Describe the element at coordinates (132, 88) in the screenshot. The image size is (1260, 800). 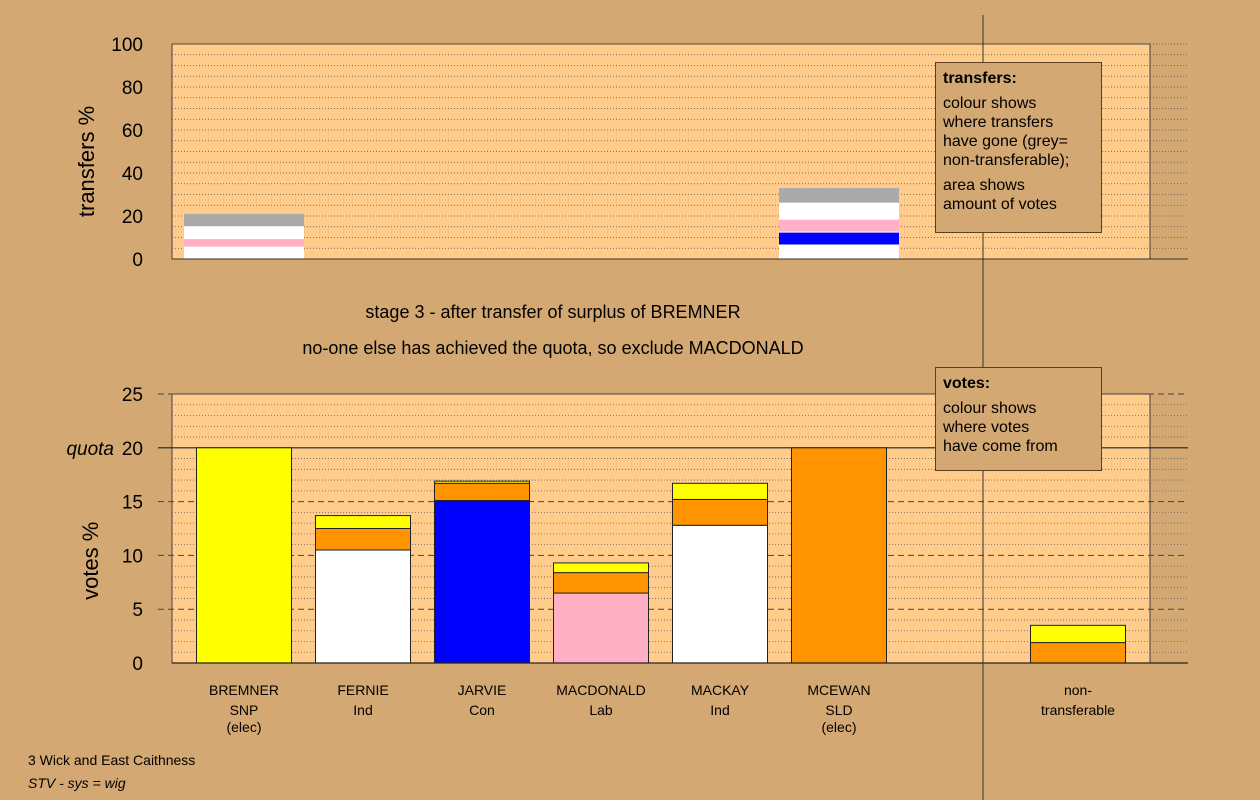
I see `transfers-y-tick-label: 80` at that location.